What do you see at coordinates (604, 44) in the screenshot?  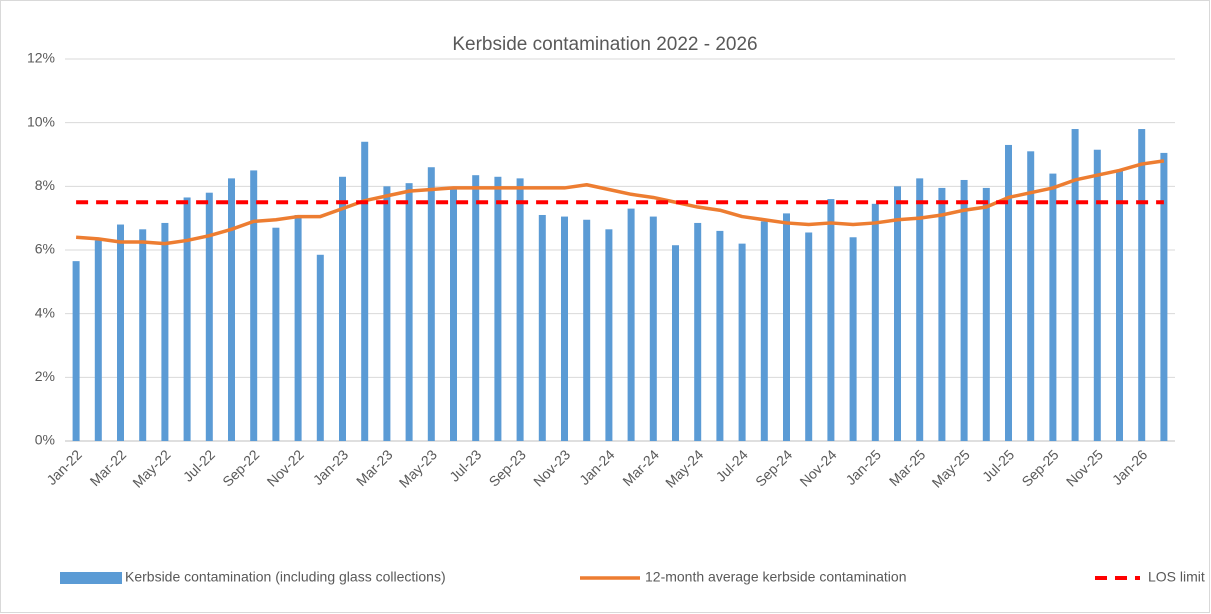 I see `chart-title: Kerbside contamination 2022 - 2026` at bounding box center [604, 44].